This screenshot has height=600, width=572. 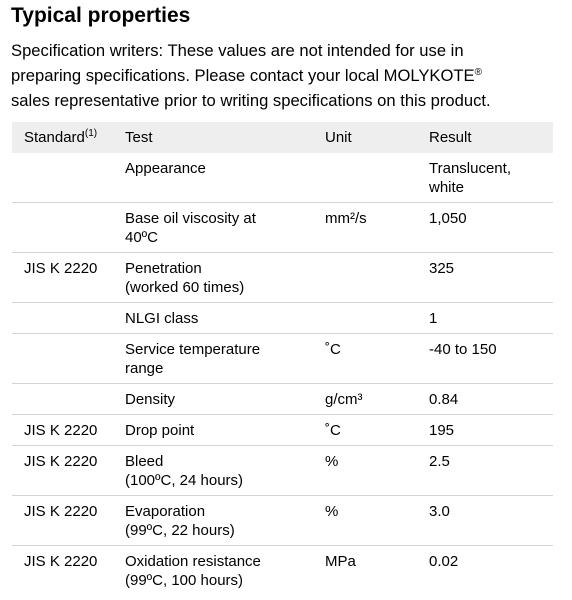 What do you see at coordinates (470, 168) in the screenshot?
I see `cell-result-text: Translucent,` at bounding box center [470, 168].